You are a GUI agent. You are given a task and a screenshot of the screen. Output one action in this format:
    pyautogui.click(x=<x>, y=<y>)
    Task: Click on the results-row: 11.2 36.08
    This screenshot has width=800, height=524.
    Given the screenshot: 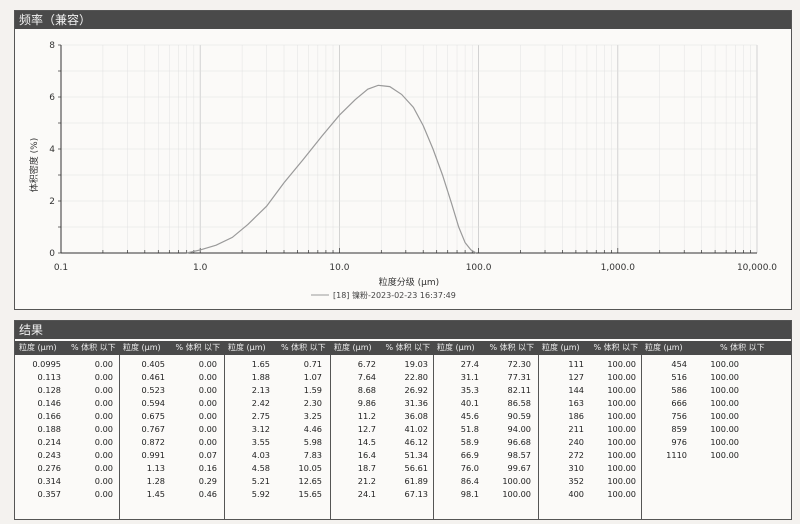 What is the action you would take?
    pyautogui.click(x=381, y=416)
    